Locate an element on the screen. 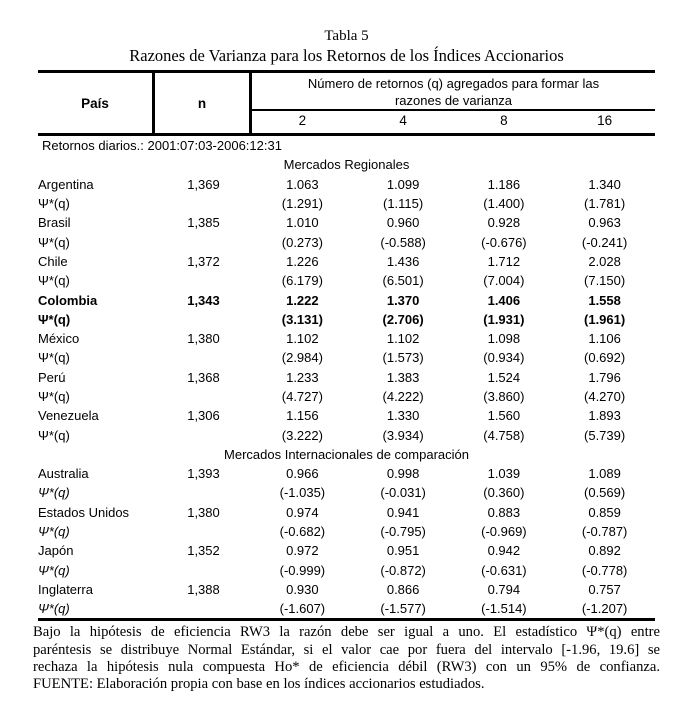  statistic-q2: (3.131) is located at coordinates (302, 319).